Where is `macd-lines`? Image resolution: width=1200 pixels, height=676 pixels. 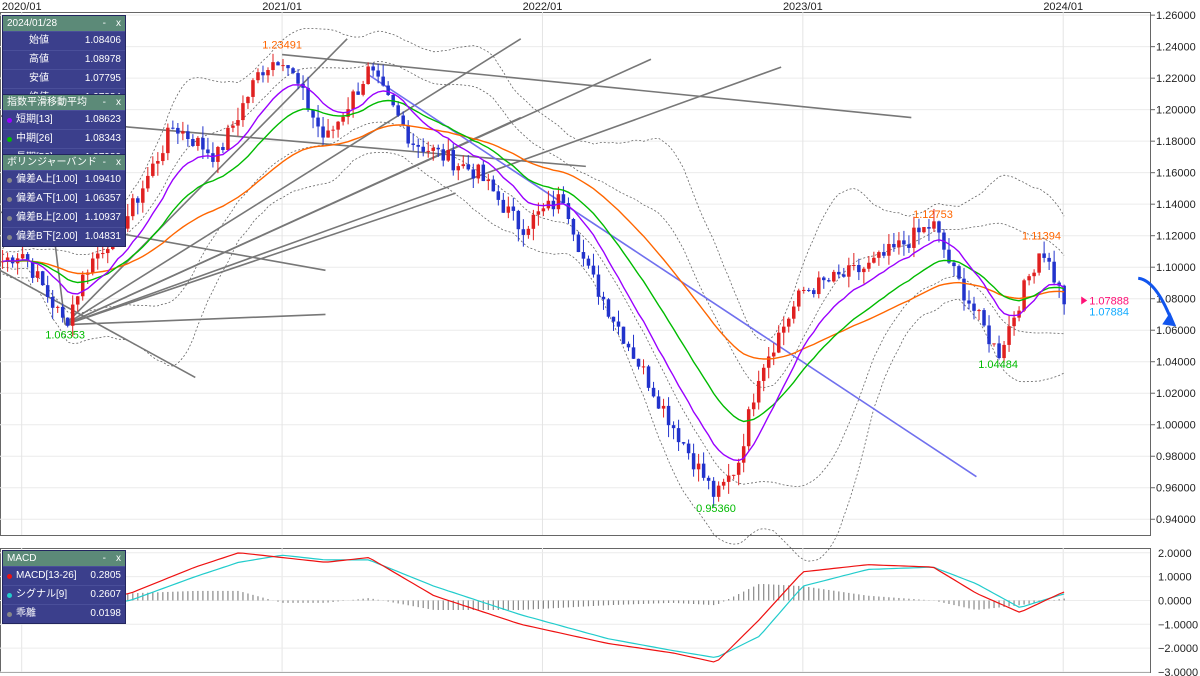
macd-lines is located at coordinates (533, 607).